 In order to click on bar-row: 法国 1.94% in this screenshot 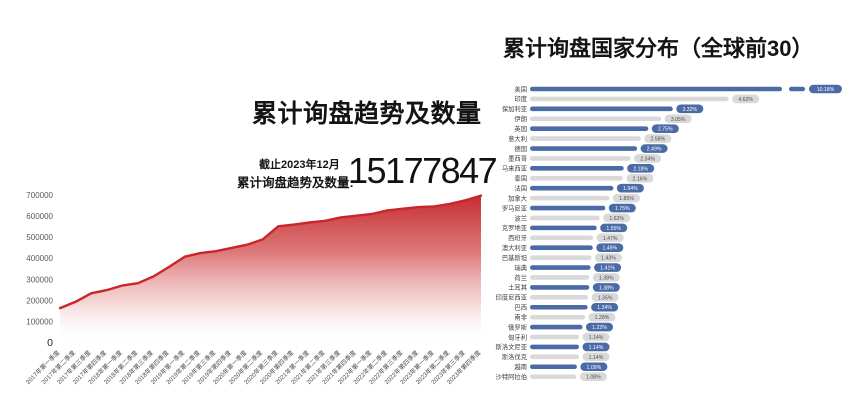, I will do `click(579, 188)`.